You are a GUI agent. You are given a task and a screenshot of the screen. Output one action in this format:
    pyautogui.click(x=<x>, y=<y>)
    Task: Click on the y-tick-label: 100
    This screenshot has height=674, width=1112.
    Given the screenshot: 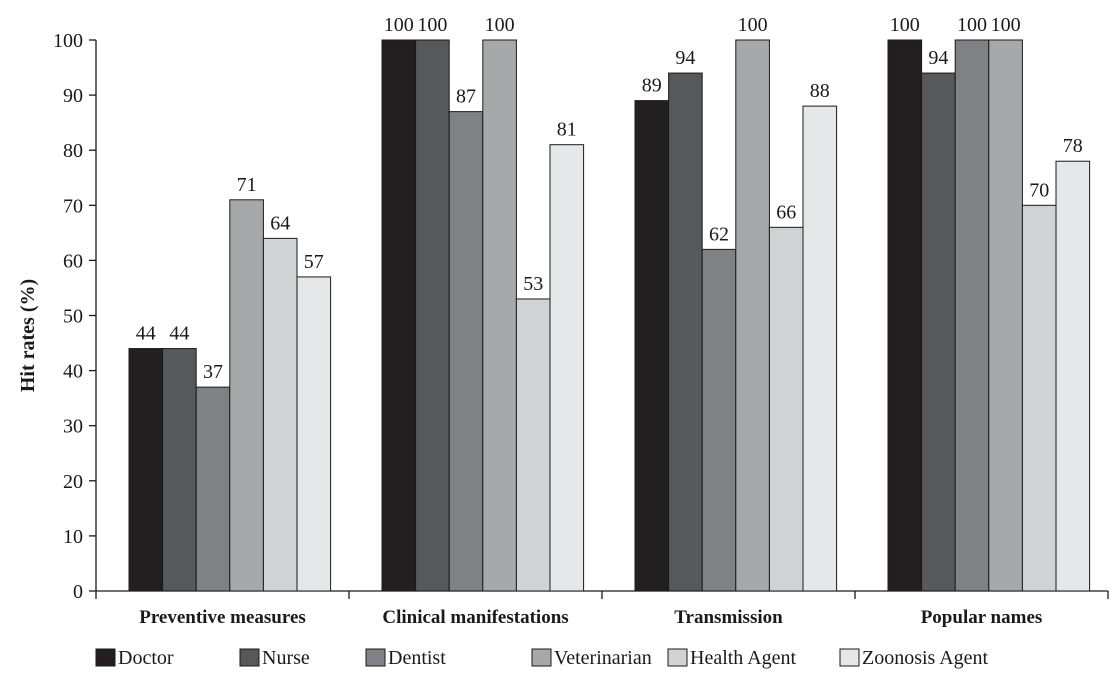 What is the action you would take?
    pyautogui.click(x=68, y=41)
    